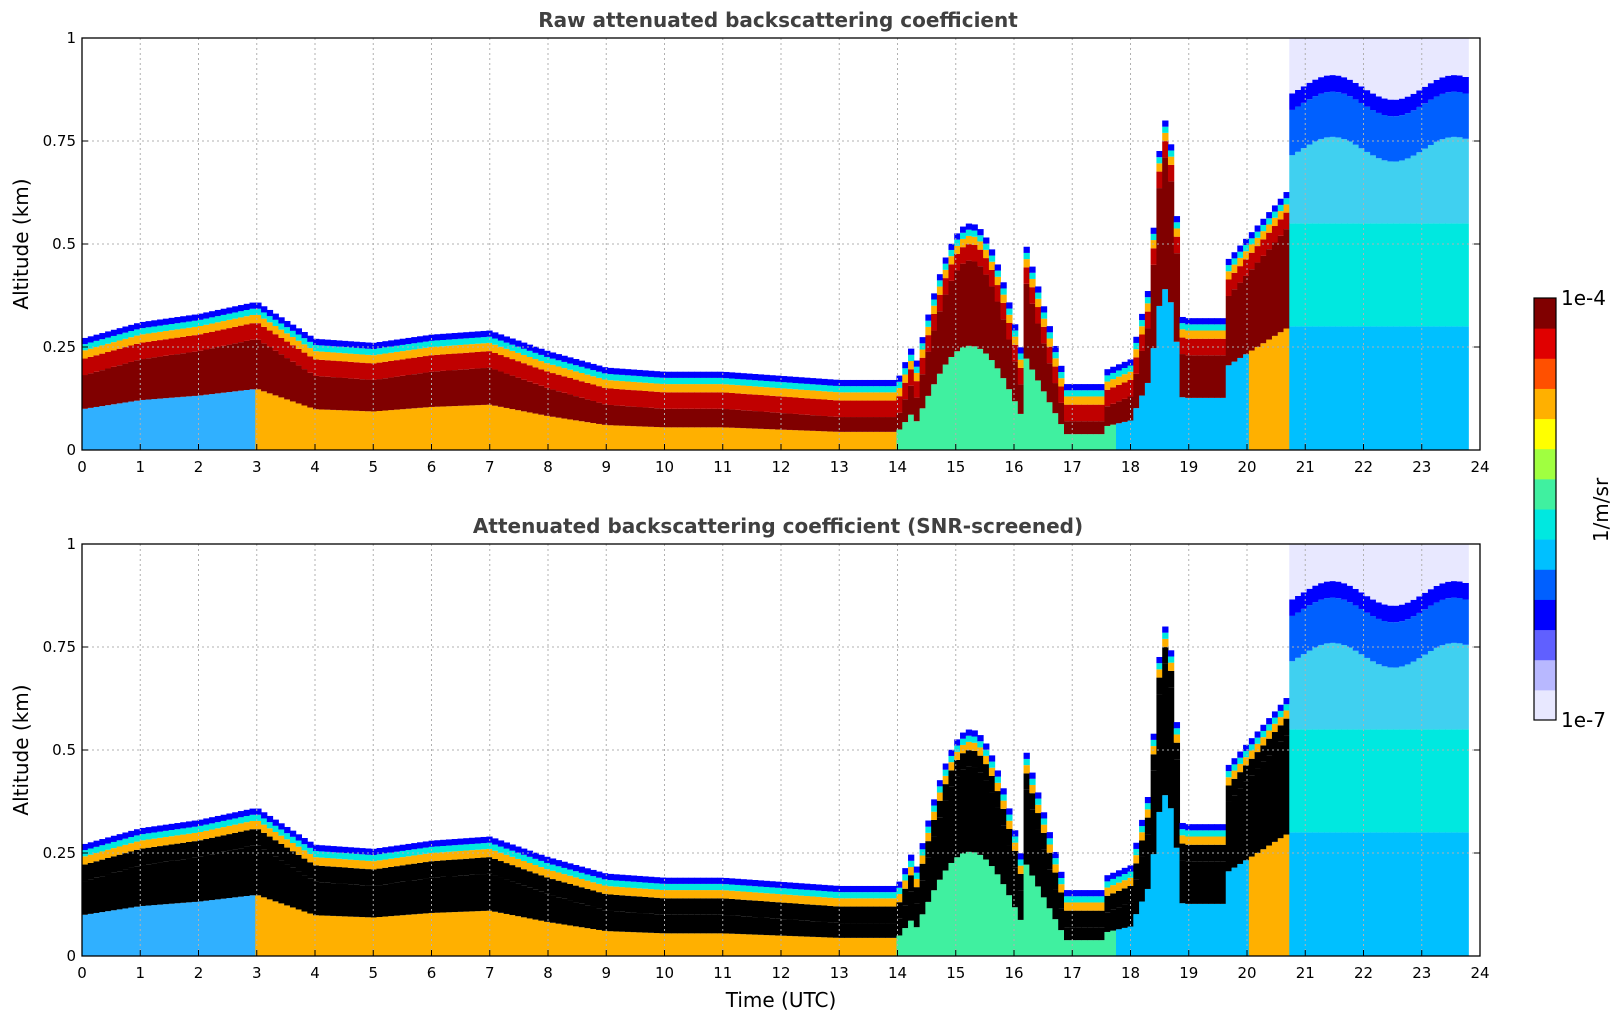 This screenshot has height=1020, width=1621. I want to click on x-tick-label: 1, so click(140, 973).